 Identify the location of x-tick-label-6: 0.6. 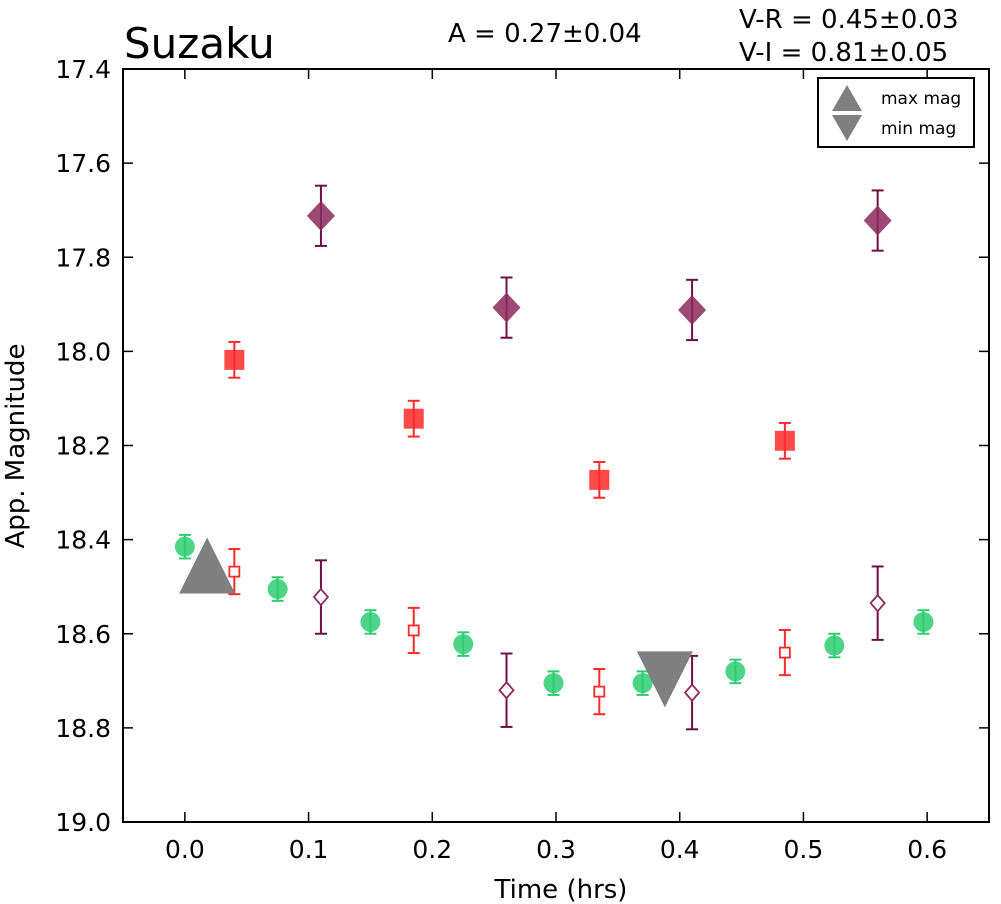
(927, 849).